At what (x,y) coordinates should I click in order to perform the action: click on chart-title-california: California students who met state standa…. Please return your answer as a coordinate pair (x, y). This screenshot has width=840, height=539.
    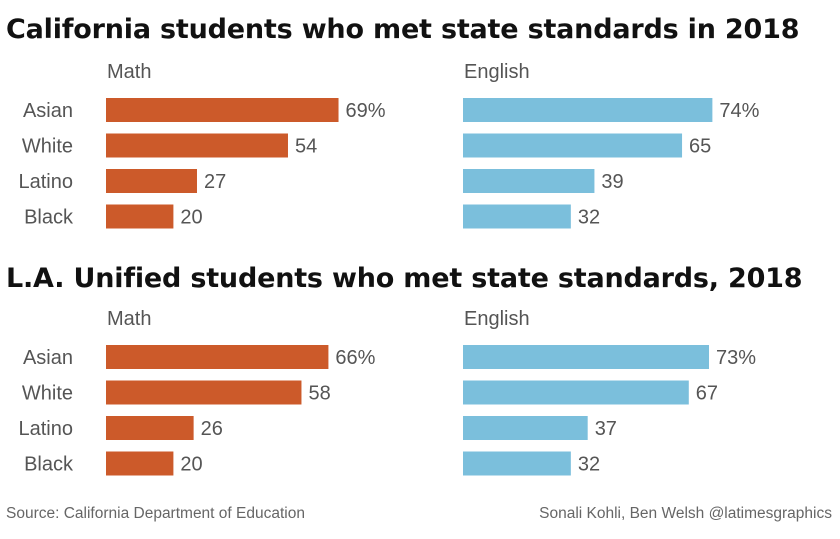
    Looking at the image, I should click on (403, 29).